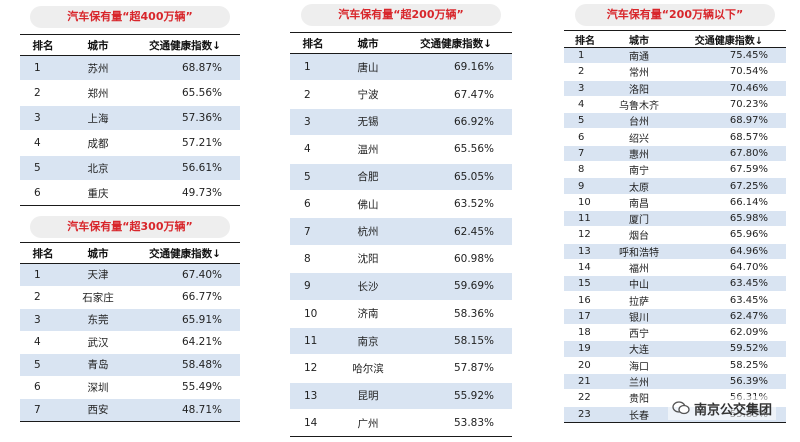  Describe the element at coordinates (729, 56) in the screenshot. I see `index-cell: 75.45%` at that location.